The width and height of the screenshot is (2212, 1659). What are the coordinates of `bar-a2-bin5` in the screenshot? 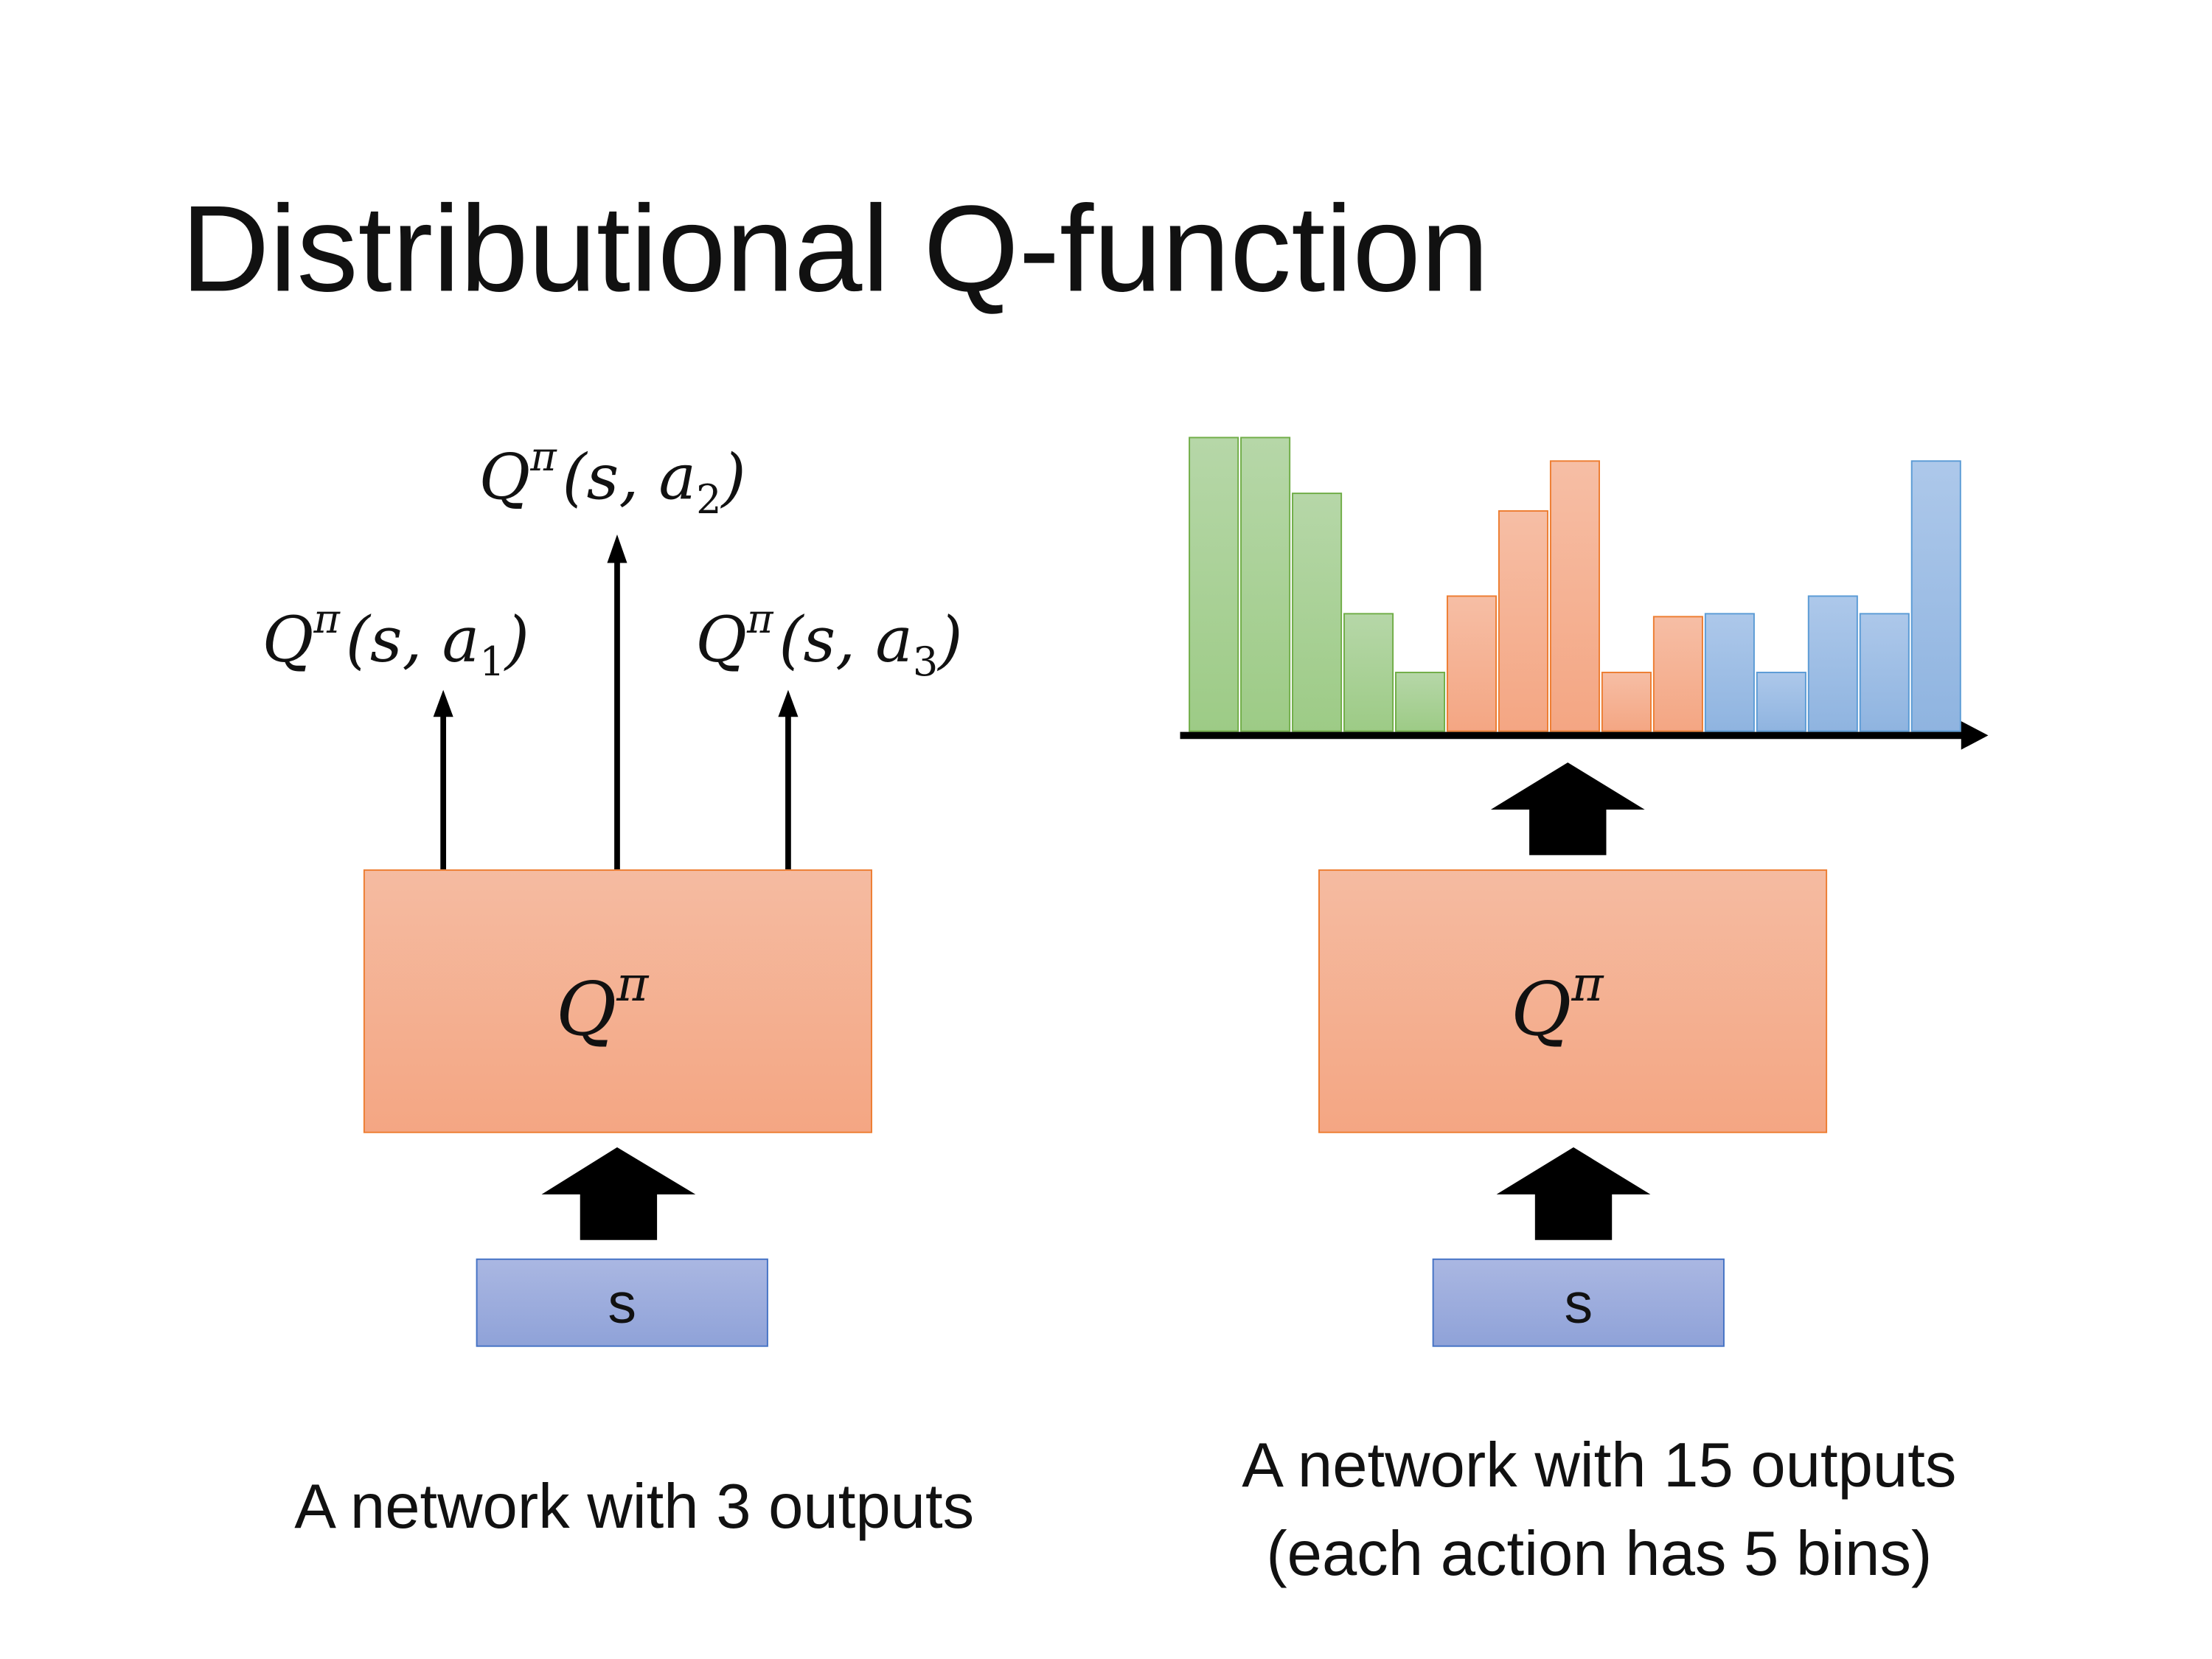 It's located at (1677, 674).